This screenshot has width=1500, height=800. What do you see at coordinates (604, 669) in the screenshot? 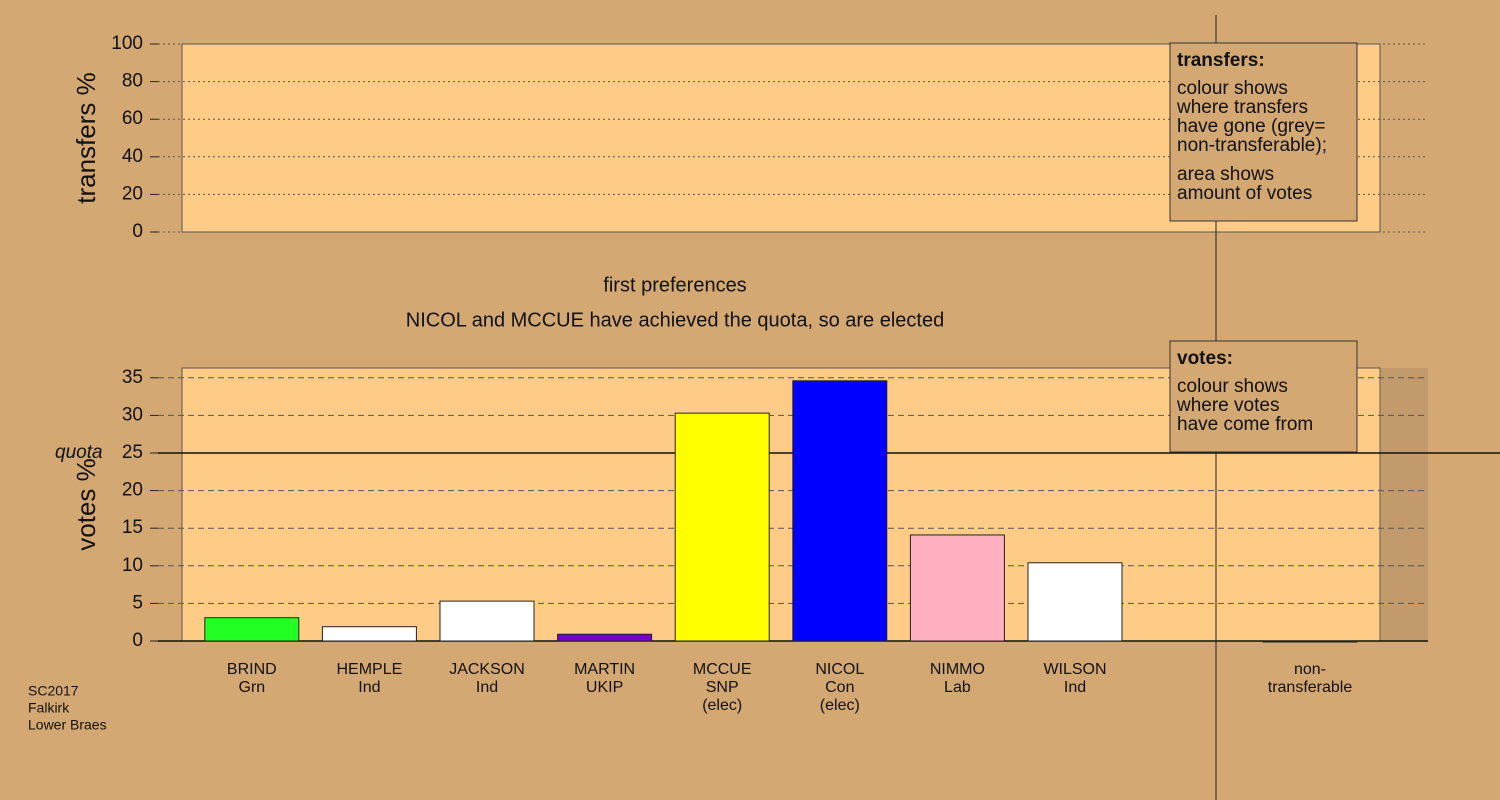
I see `x-tick-label: MARTIN` at bounding box center [604, 669].